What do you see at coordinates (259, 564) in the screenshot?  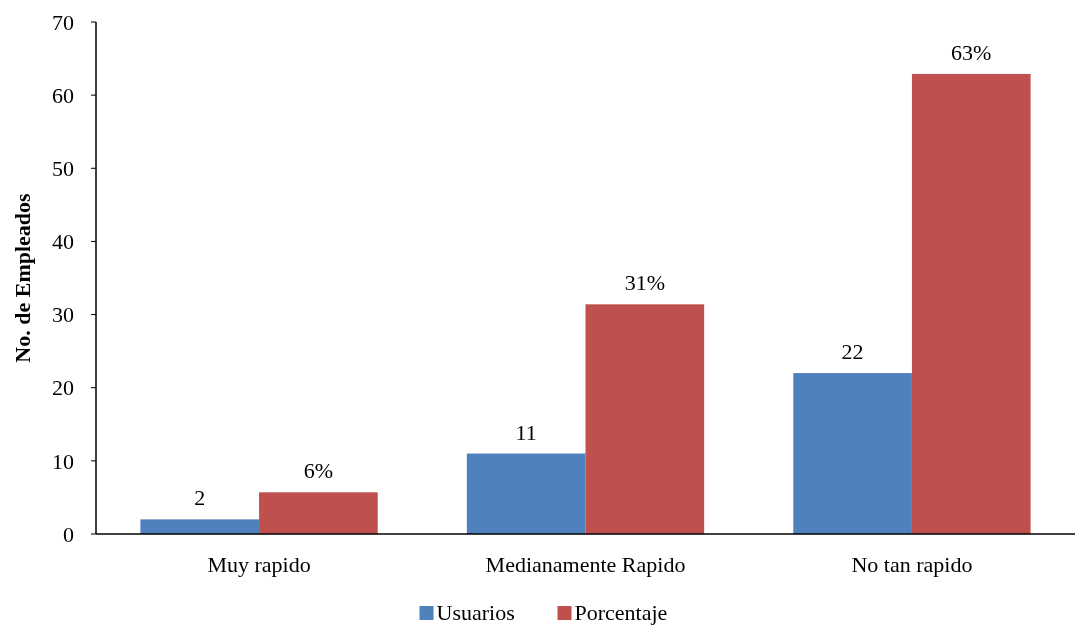 I see `x-tick-label: Muy rapido` at bounding box center [259, 564].